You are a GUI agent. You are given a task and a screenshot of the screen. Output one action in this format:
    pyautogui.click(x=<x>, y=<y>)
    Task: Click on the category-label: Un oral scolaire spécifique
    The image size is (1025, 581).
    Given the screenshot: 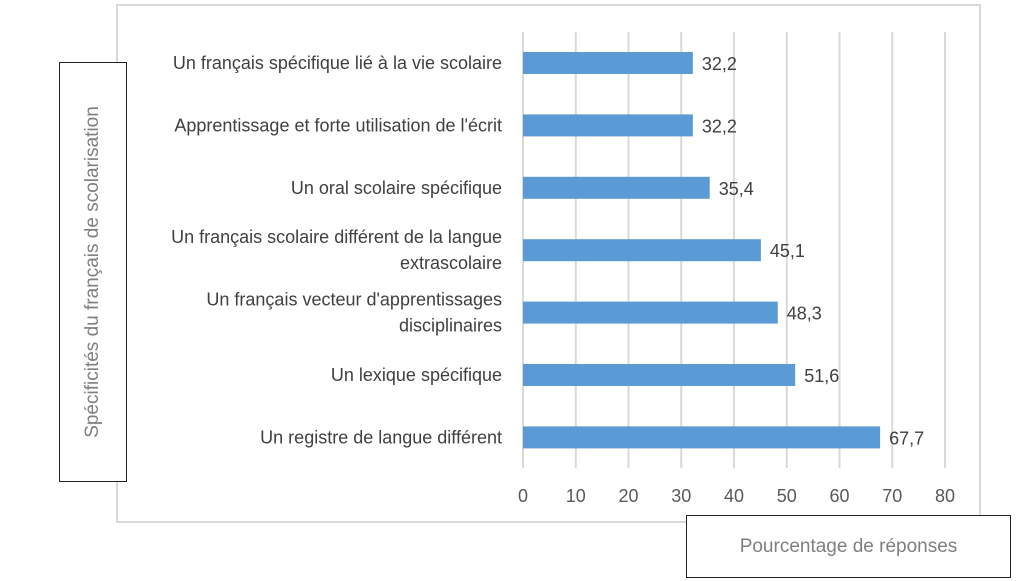 What is the action you would take?
    pyautogui.click(x=396, y=188)
    